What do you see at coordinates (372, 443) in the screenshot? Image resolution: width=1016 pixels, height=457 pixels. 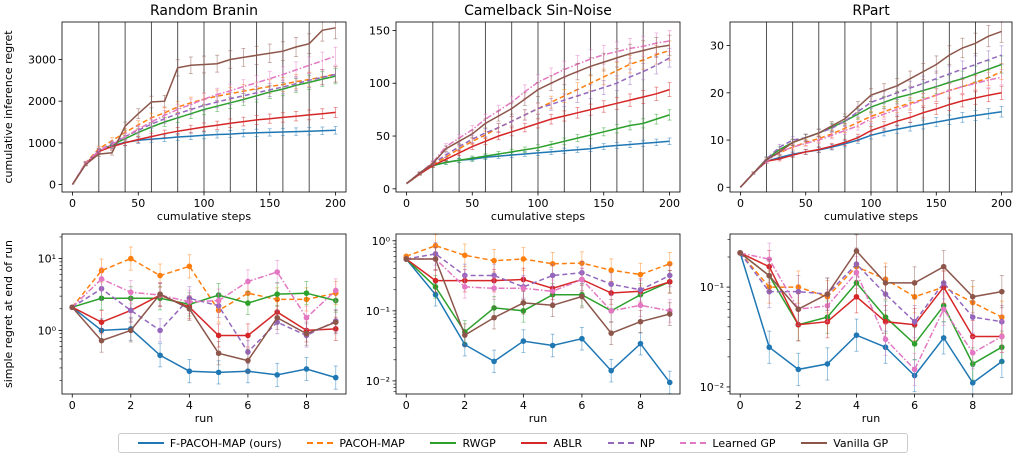 I see `legend-label: PACOH-MAP` at bounding box center [372, 443].